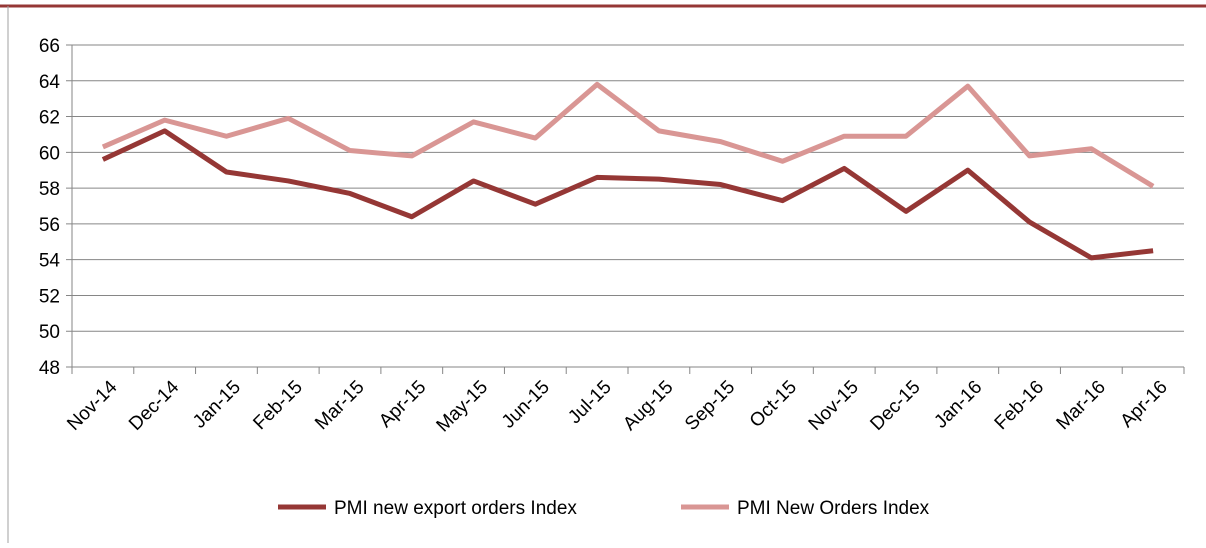 The image size is (1206, 548). What do you see at coordinates (402, 404) in the screenshot?
I see `x-tick-label: Apr-15` at bounding box center [402, 404].